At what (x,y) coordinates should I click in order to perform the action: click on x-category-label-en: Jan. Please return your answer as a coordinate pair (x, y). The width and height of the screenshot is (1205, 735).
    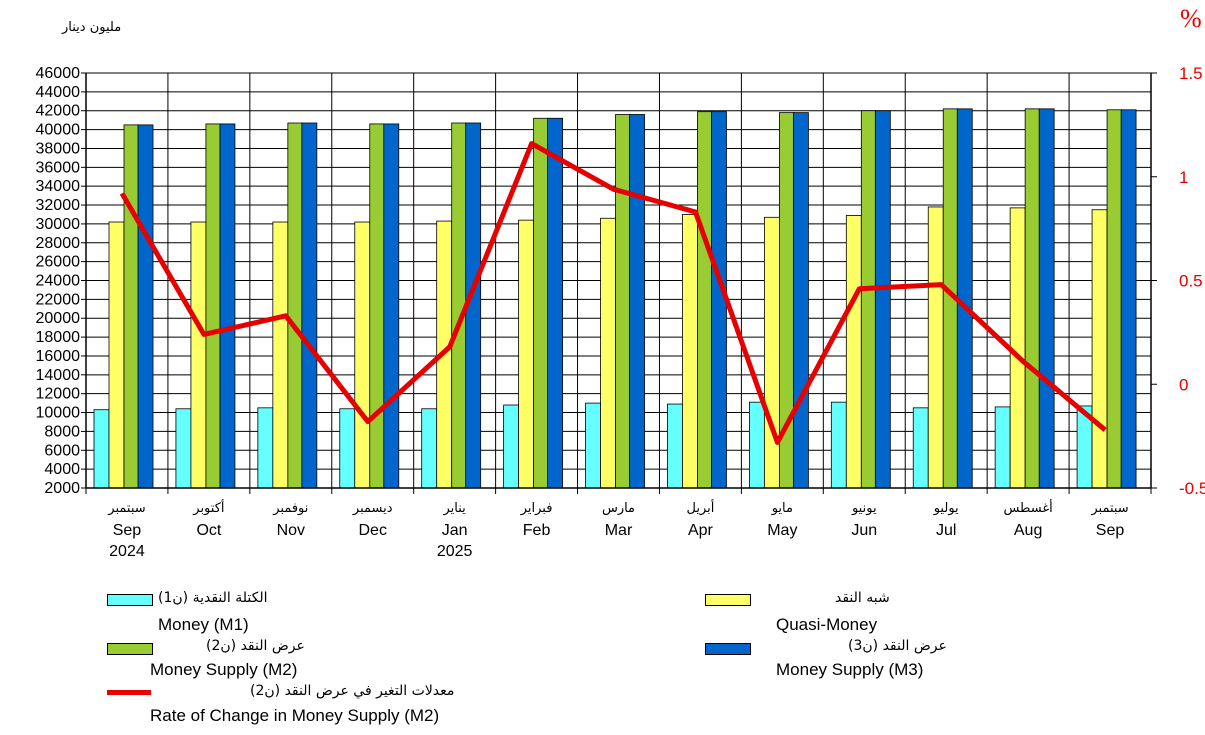
    Looking at the image, I should click on (455, 530).